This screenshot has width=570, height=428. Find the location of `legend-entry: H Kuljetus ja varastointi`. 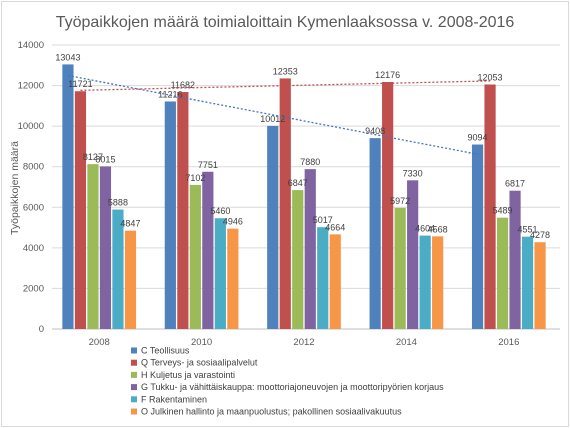

legend-entry: H Kuljetus ja varastointi is located at coordinates (188, 375).